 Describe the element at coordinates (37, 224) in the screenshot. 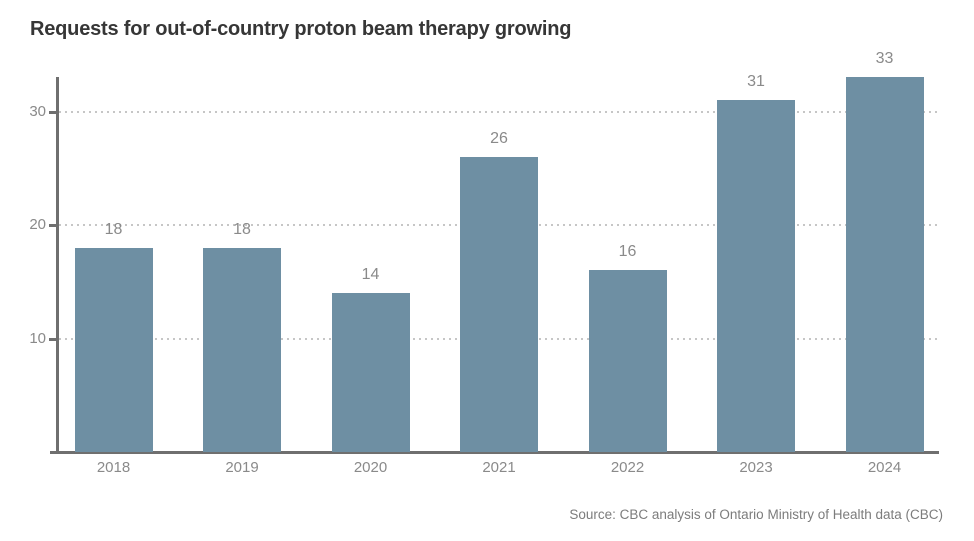

I see `y-tick-label-20: 20` at that location.